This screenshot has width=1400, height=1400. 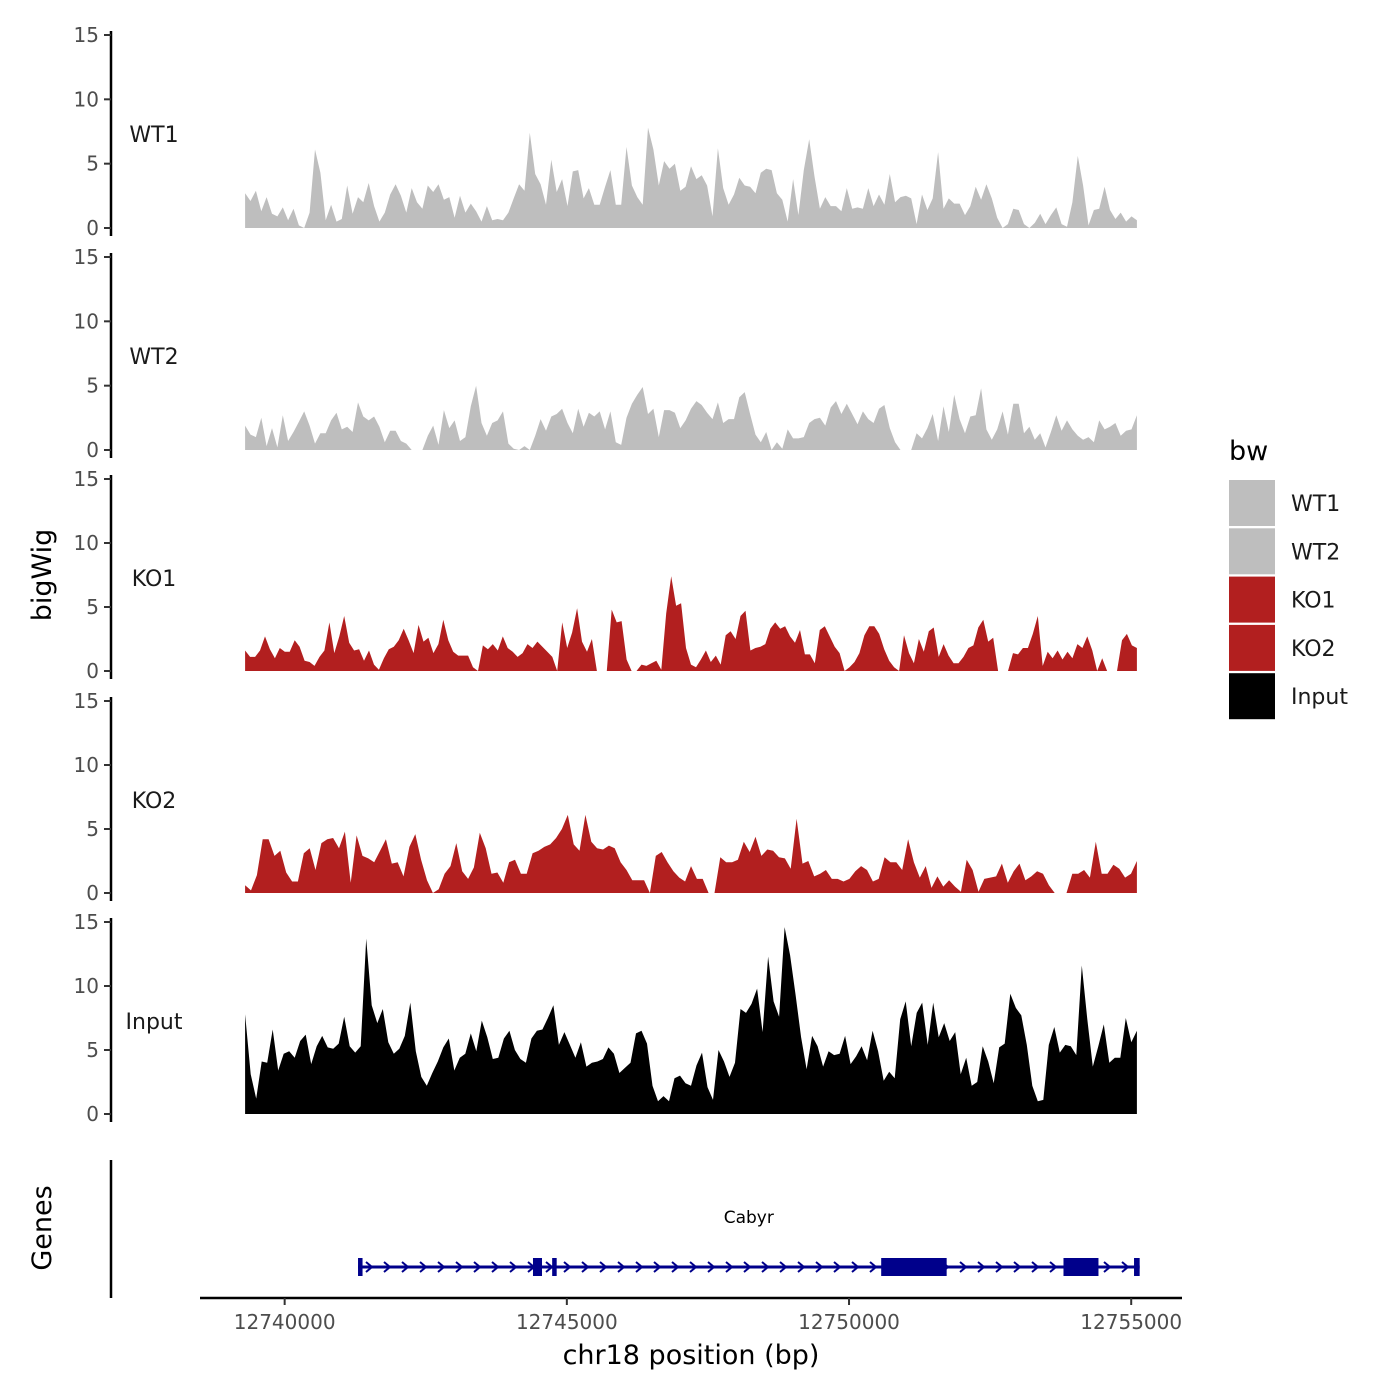 I want to click on legend-swatch-ko2, so click(x=1252, y=647).